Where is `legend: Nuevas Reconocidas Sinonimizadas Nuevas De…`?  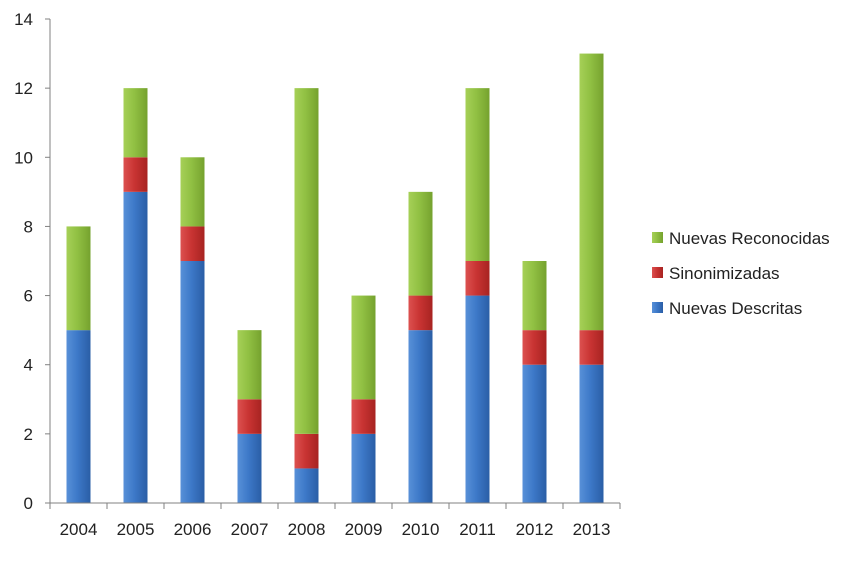 legend: Nuevas Reconocidas Sinonimizadas Nuevas De… is located at coordinates (741, 273).